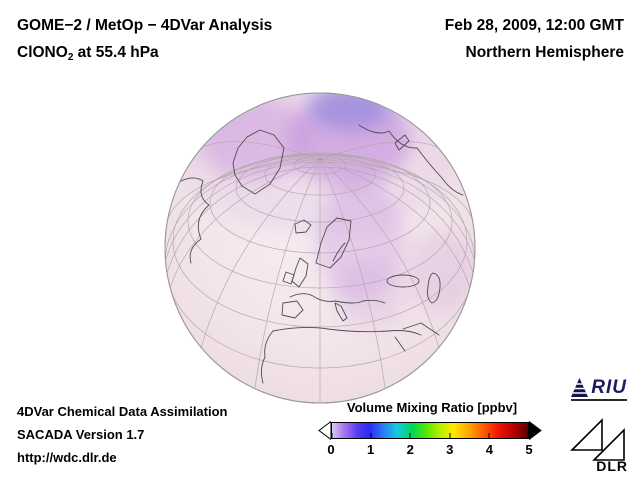 Image resolution: width=640 pixels, height=480 pixels. Describe the element at coordinates (410, 449) in the screenshot. I see `tick-label: 2` at that location.